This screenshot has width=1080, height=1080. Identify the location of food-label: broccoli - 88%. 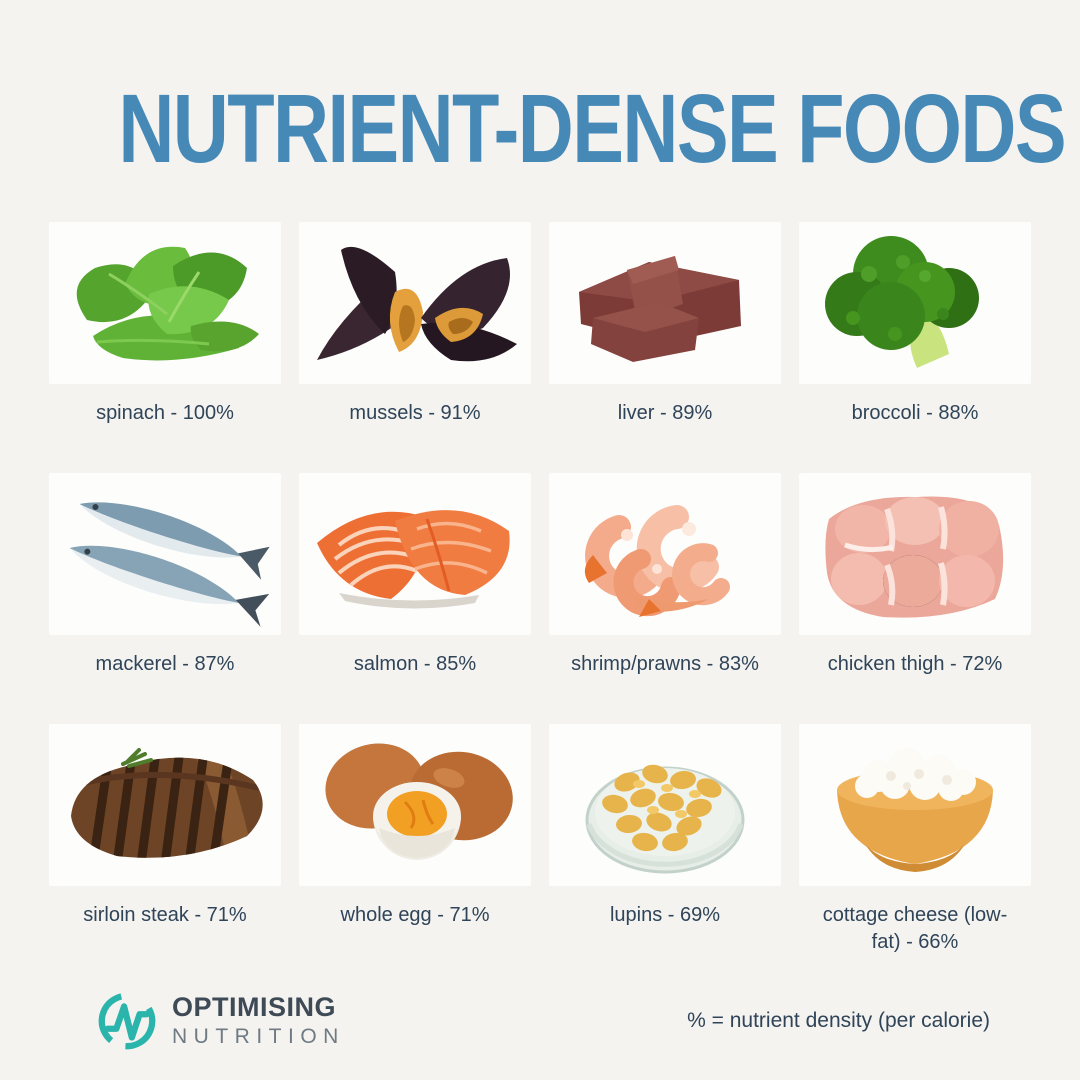
(915, 412).